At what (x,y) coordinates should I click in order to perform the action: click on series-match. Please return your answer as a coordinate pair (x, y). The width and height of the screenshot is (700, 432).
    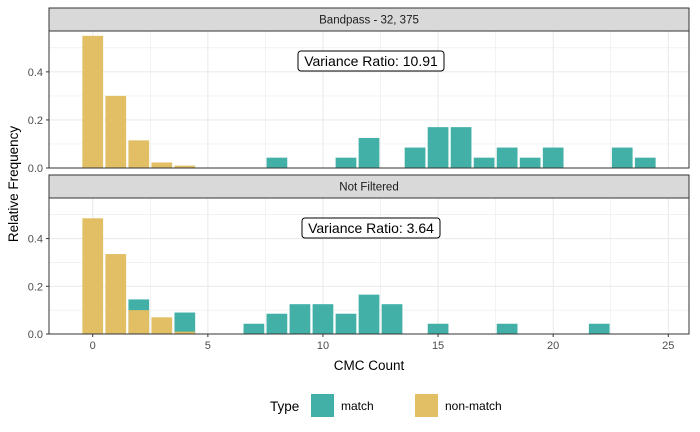
    Looking at the image, I should click on (461, 147).